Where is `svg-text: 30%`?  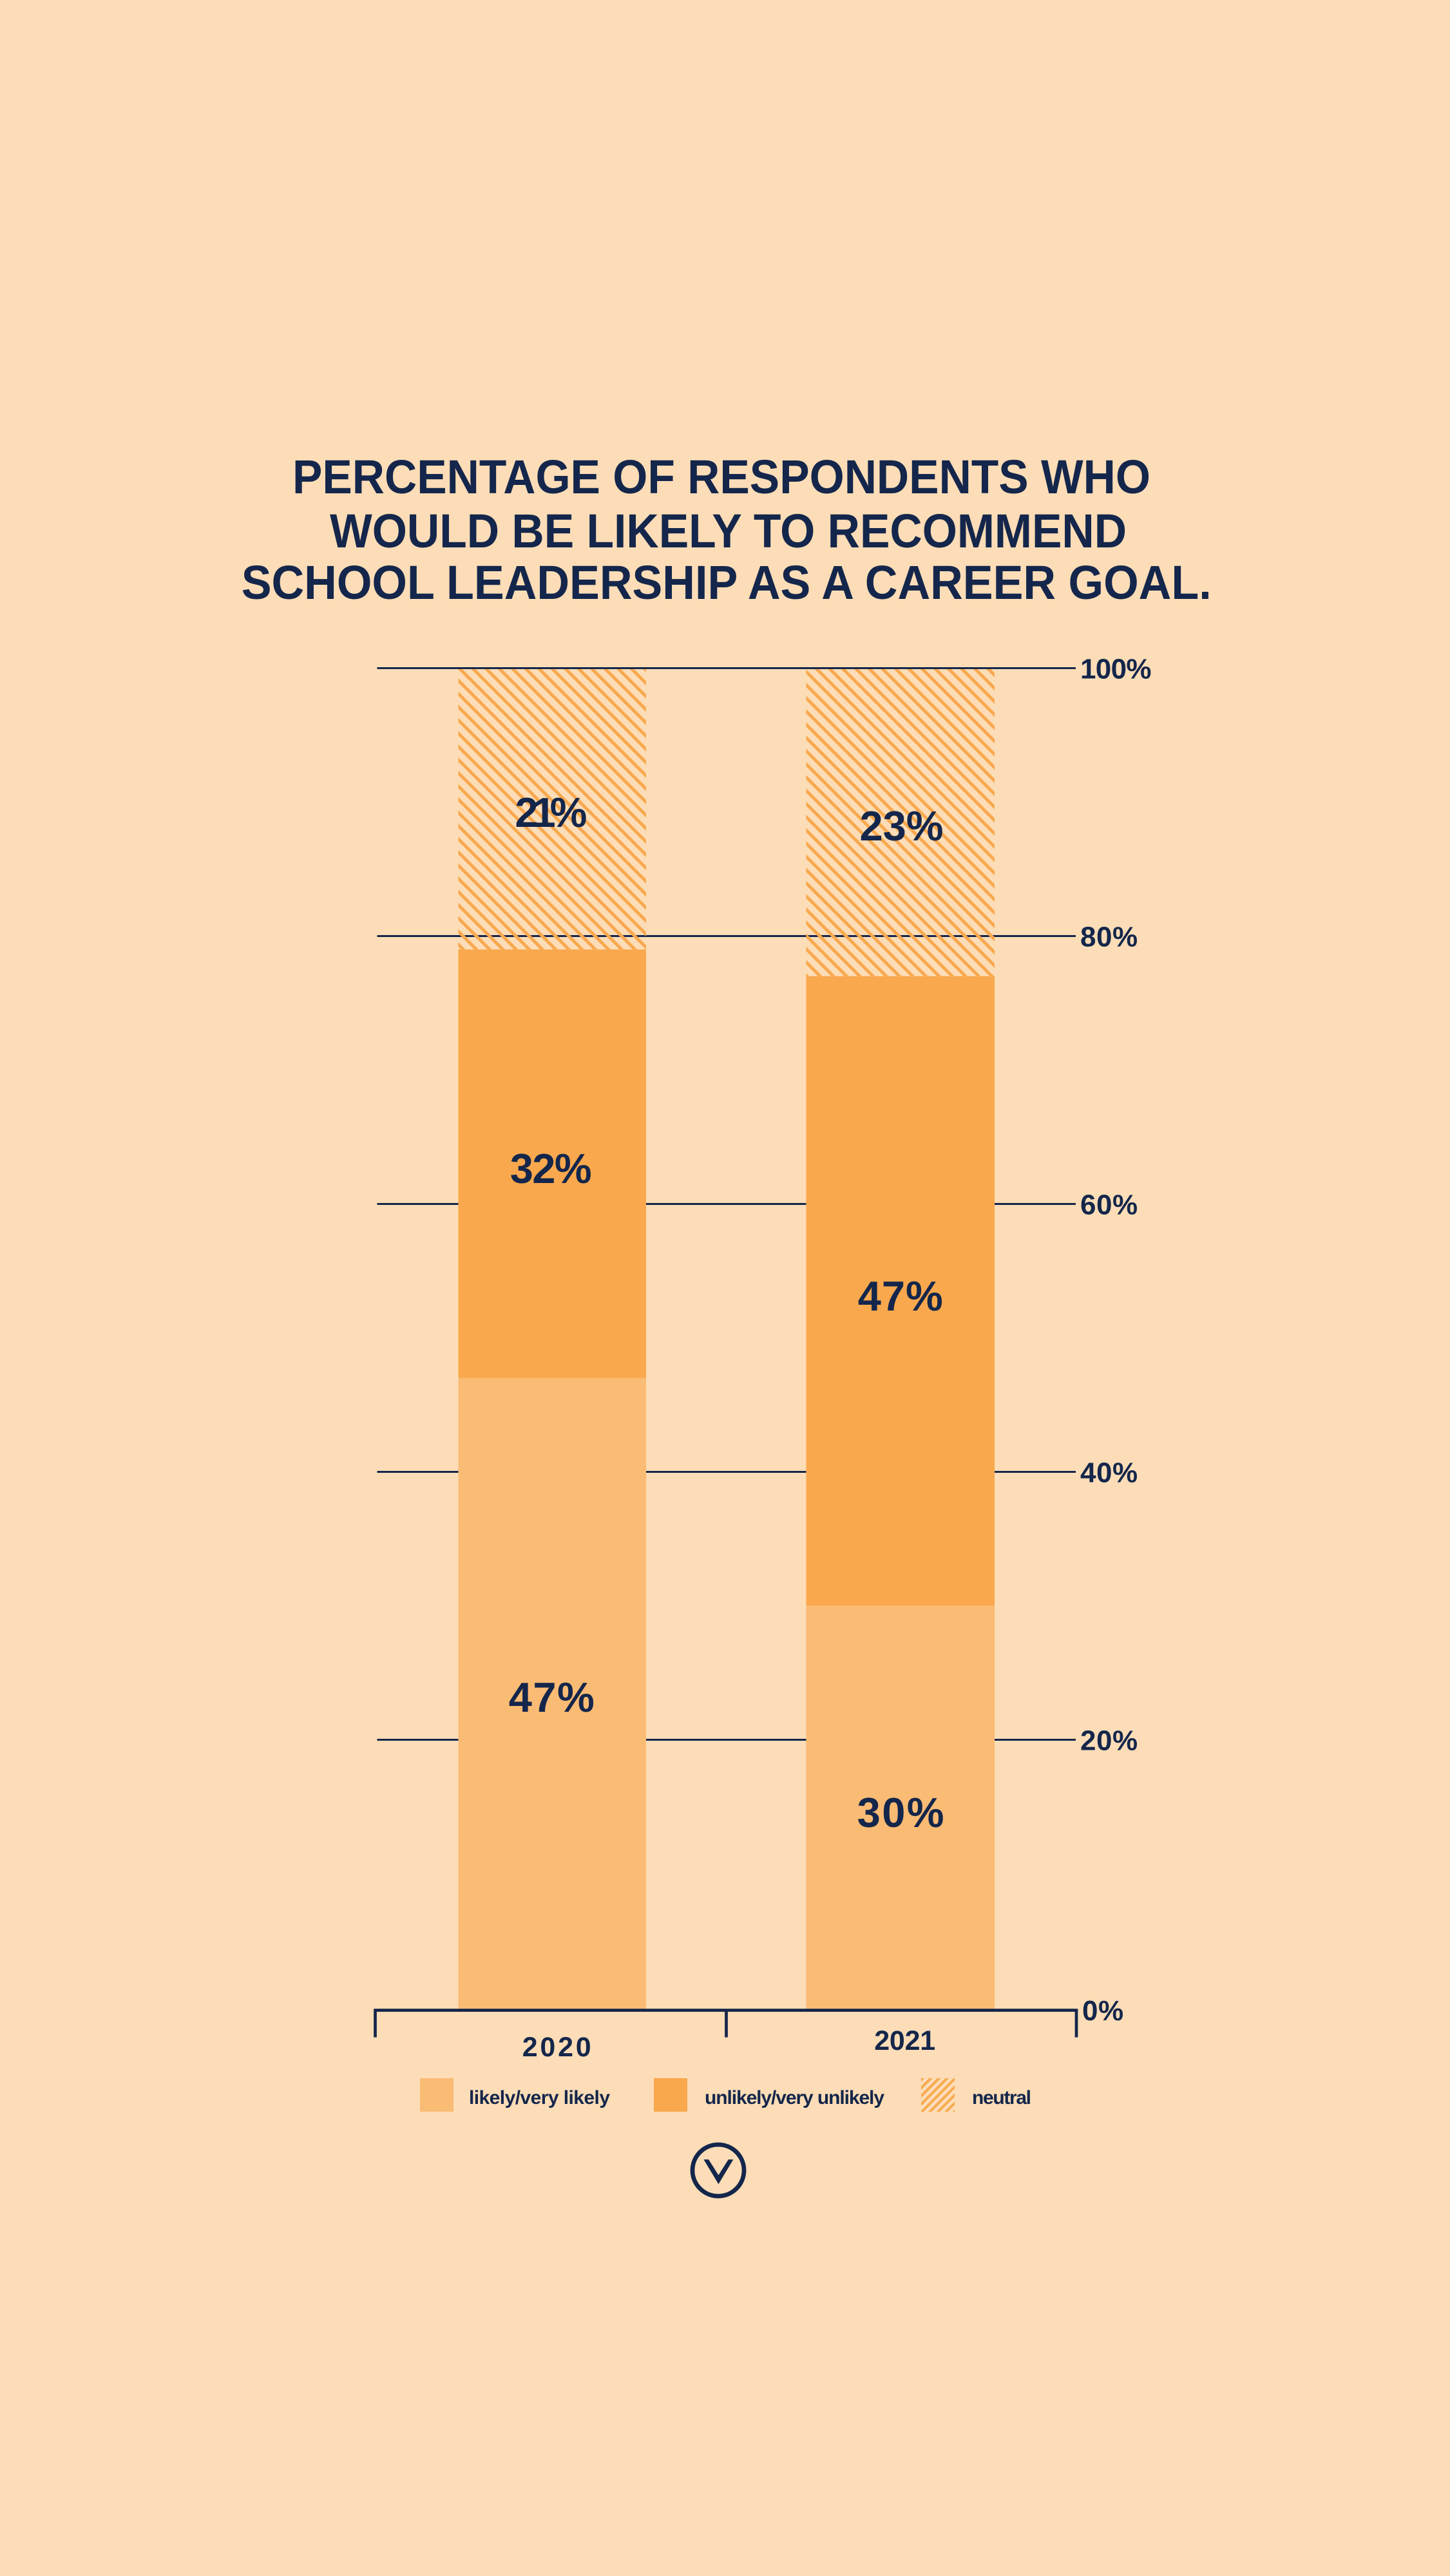
svg-text: 30% is located at coordinates (901, 1812).